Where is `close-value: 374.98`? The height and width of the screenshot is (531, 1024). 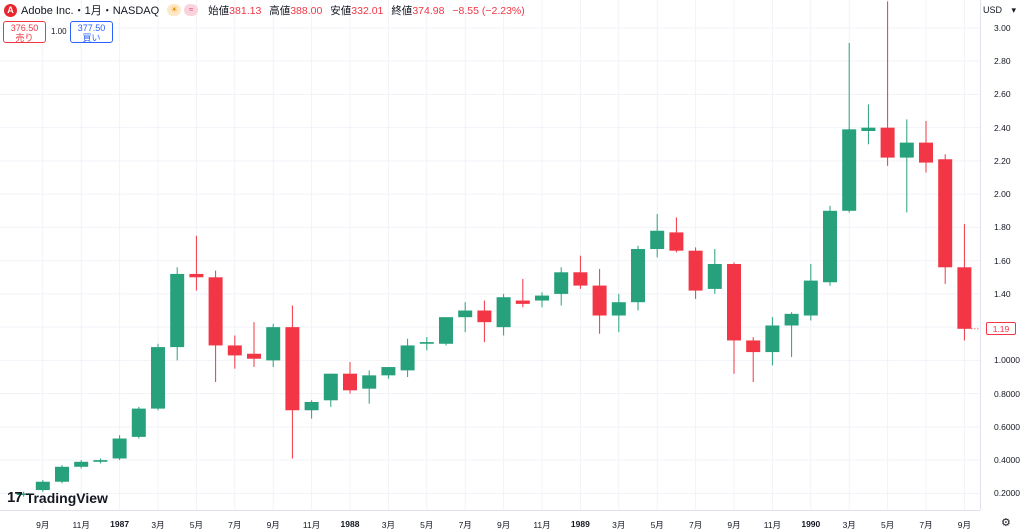
close-value: 374.98 is located at coordinates (428, 10).